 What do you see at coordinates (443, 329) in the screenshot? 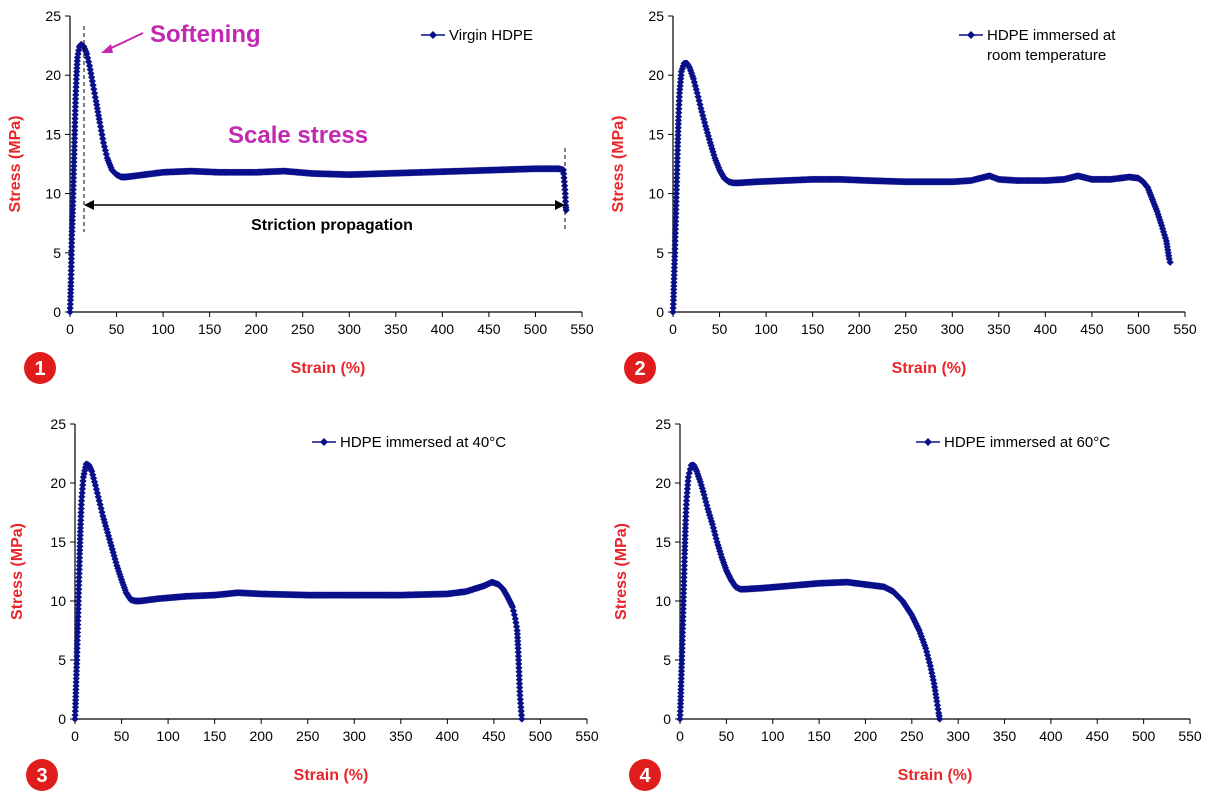
I see `x-tick-label: 400` at bounding box center [443, 329].